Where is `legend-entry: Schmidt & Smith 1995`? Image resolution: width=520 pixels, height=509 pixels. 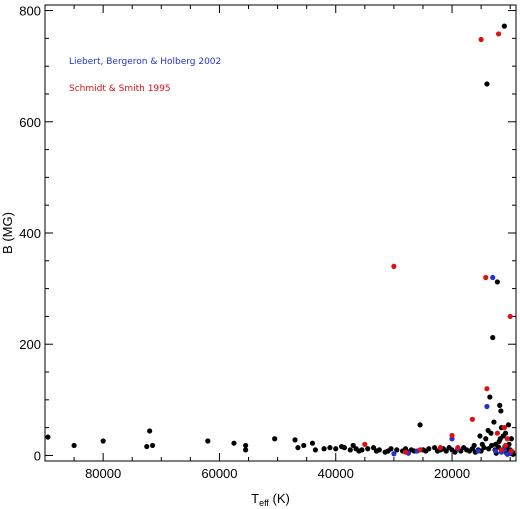 legend-entry: Schmidt & Smith 1995 is located at coordinates (120, 89).